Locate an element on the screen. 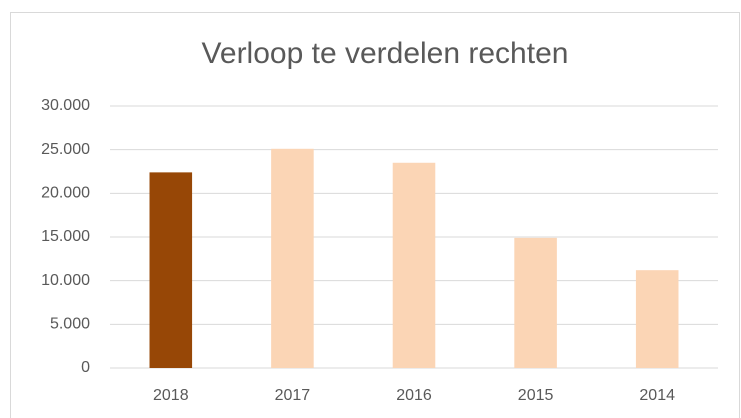  x-tick-label: 2015 is located at coordinates (536, 395).